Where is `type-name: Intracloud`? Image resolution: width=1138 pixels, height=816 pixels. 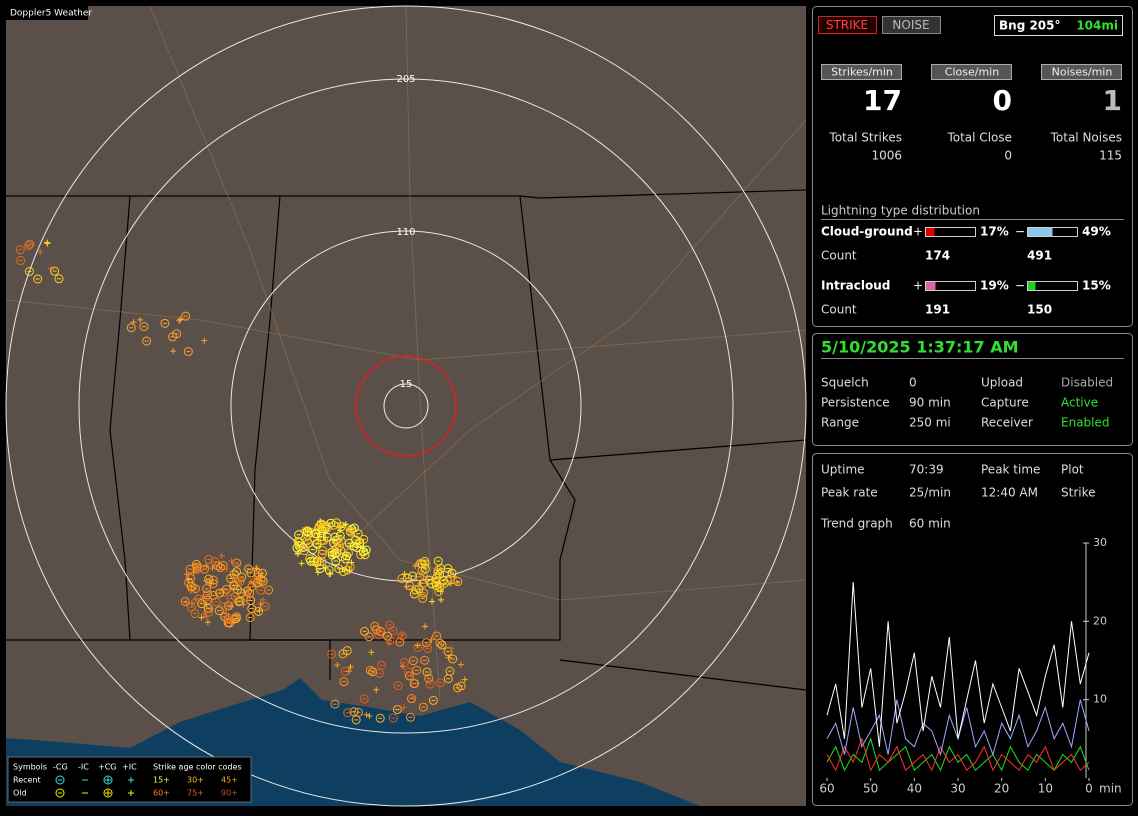 type-name: Intracloud is located at coordinates (855, 286).